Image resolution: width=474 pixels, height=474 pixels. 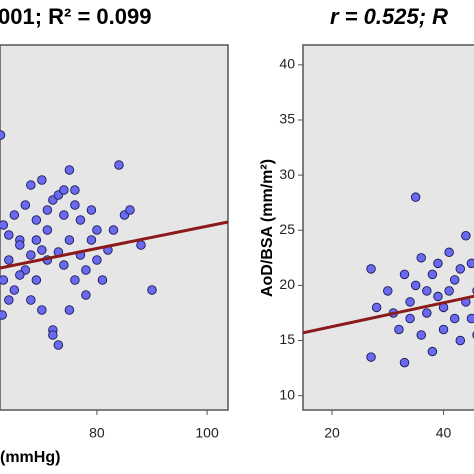 What do you see at coordinates (444, 433) in the screenshot?
I see `x-tick-label: 40` at bounding box center [444, 433].